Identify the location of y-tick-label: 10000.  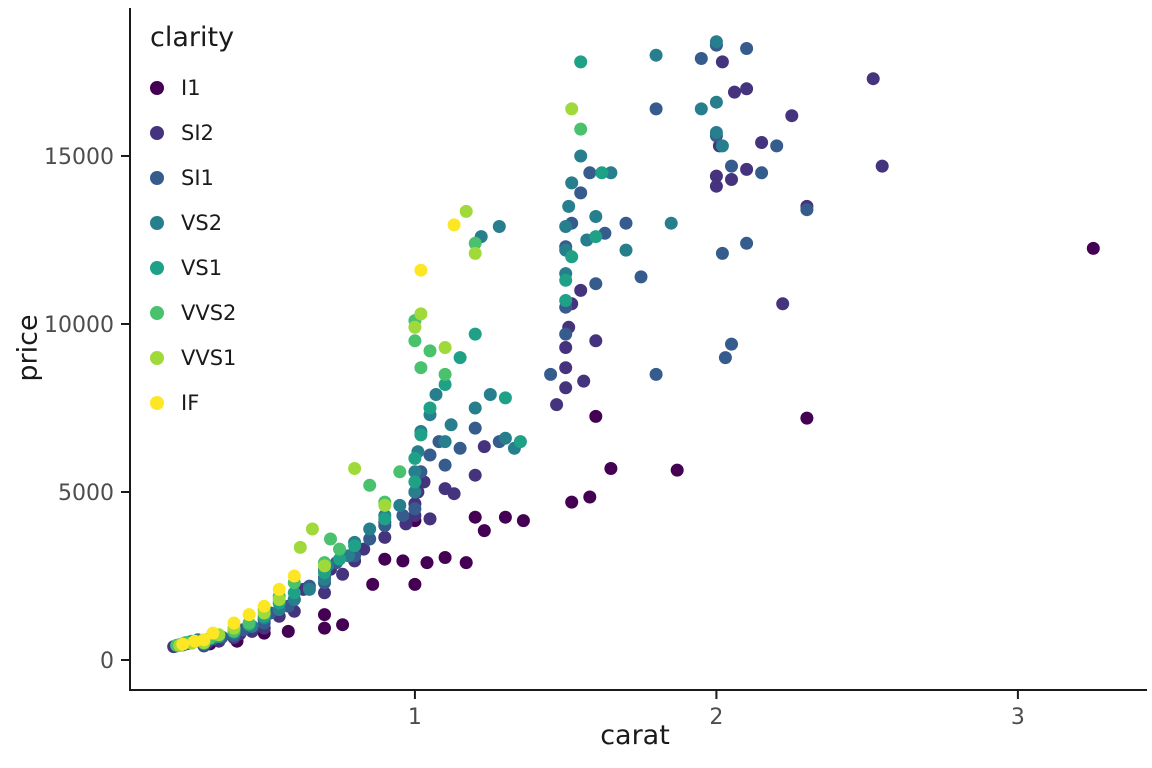
(79, 325).